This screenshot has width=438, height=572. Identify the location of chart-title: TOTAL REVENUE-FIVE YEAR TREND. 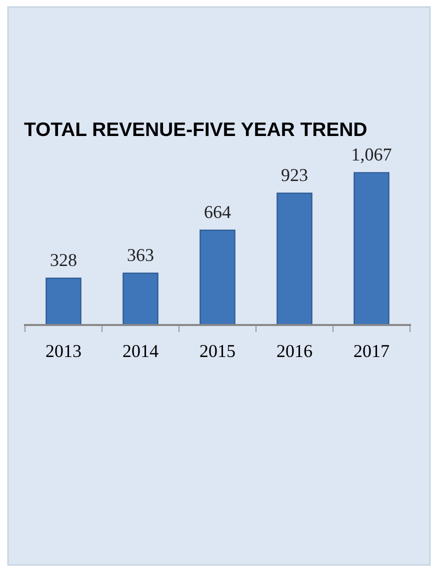
(195, 129).